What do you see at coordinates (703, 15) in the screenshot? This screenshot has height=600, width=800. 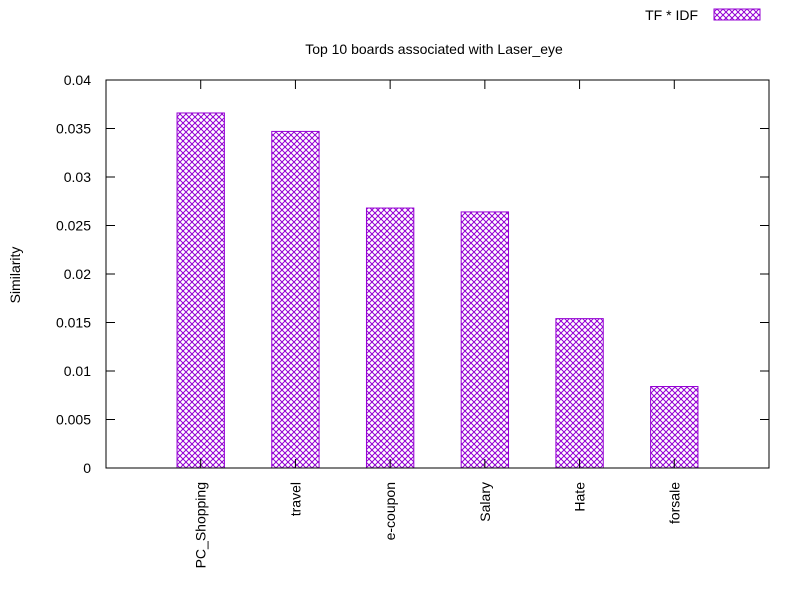 I see `legend: TF * IDF` at bounding box center [703, 15].